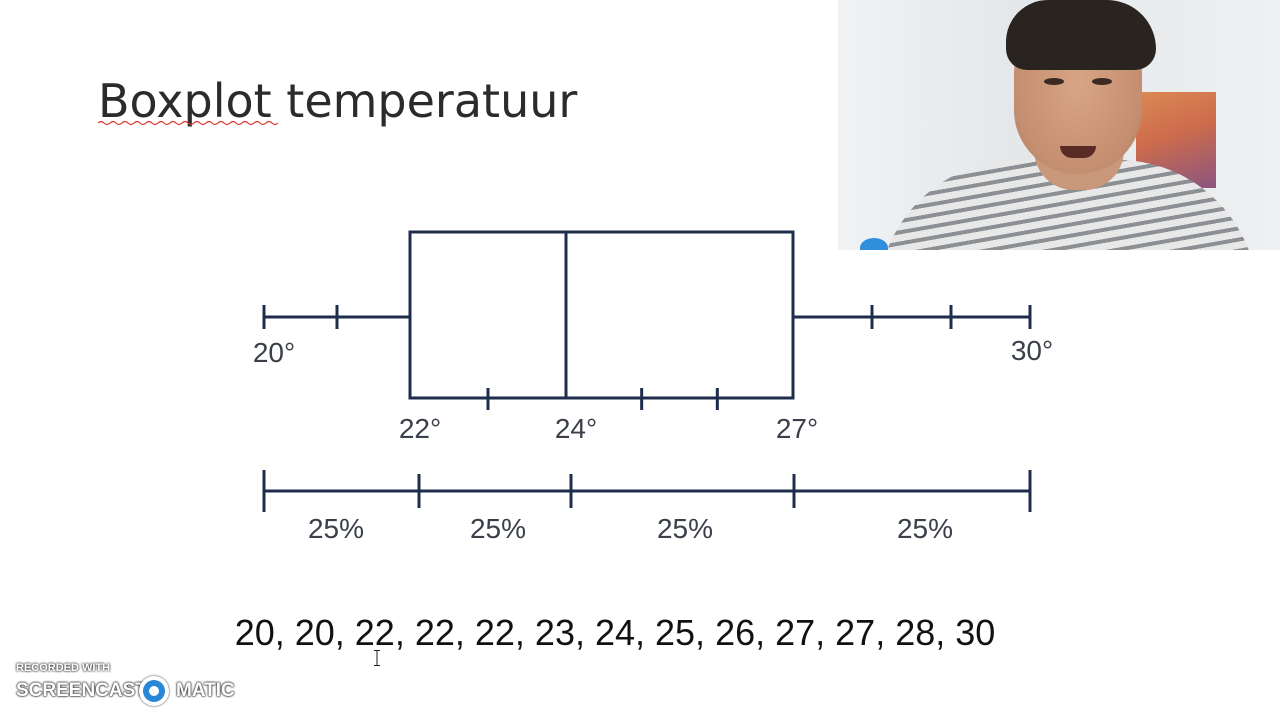  Describe the element at coordinates (1078, 152) in the screenshot. I see `webcam-mouth` at that location.